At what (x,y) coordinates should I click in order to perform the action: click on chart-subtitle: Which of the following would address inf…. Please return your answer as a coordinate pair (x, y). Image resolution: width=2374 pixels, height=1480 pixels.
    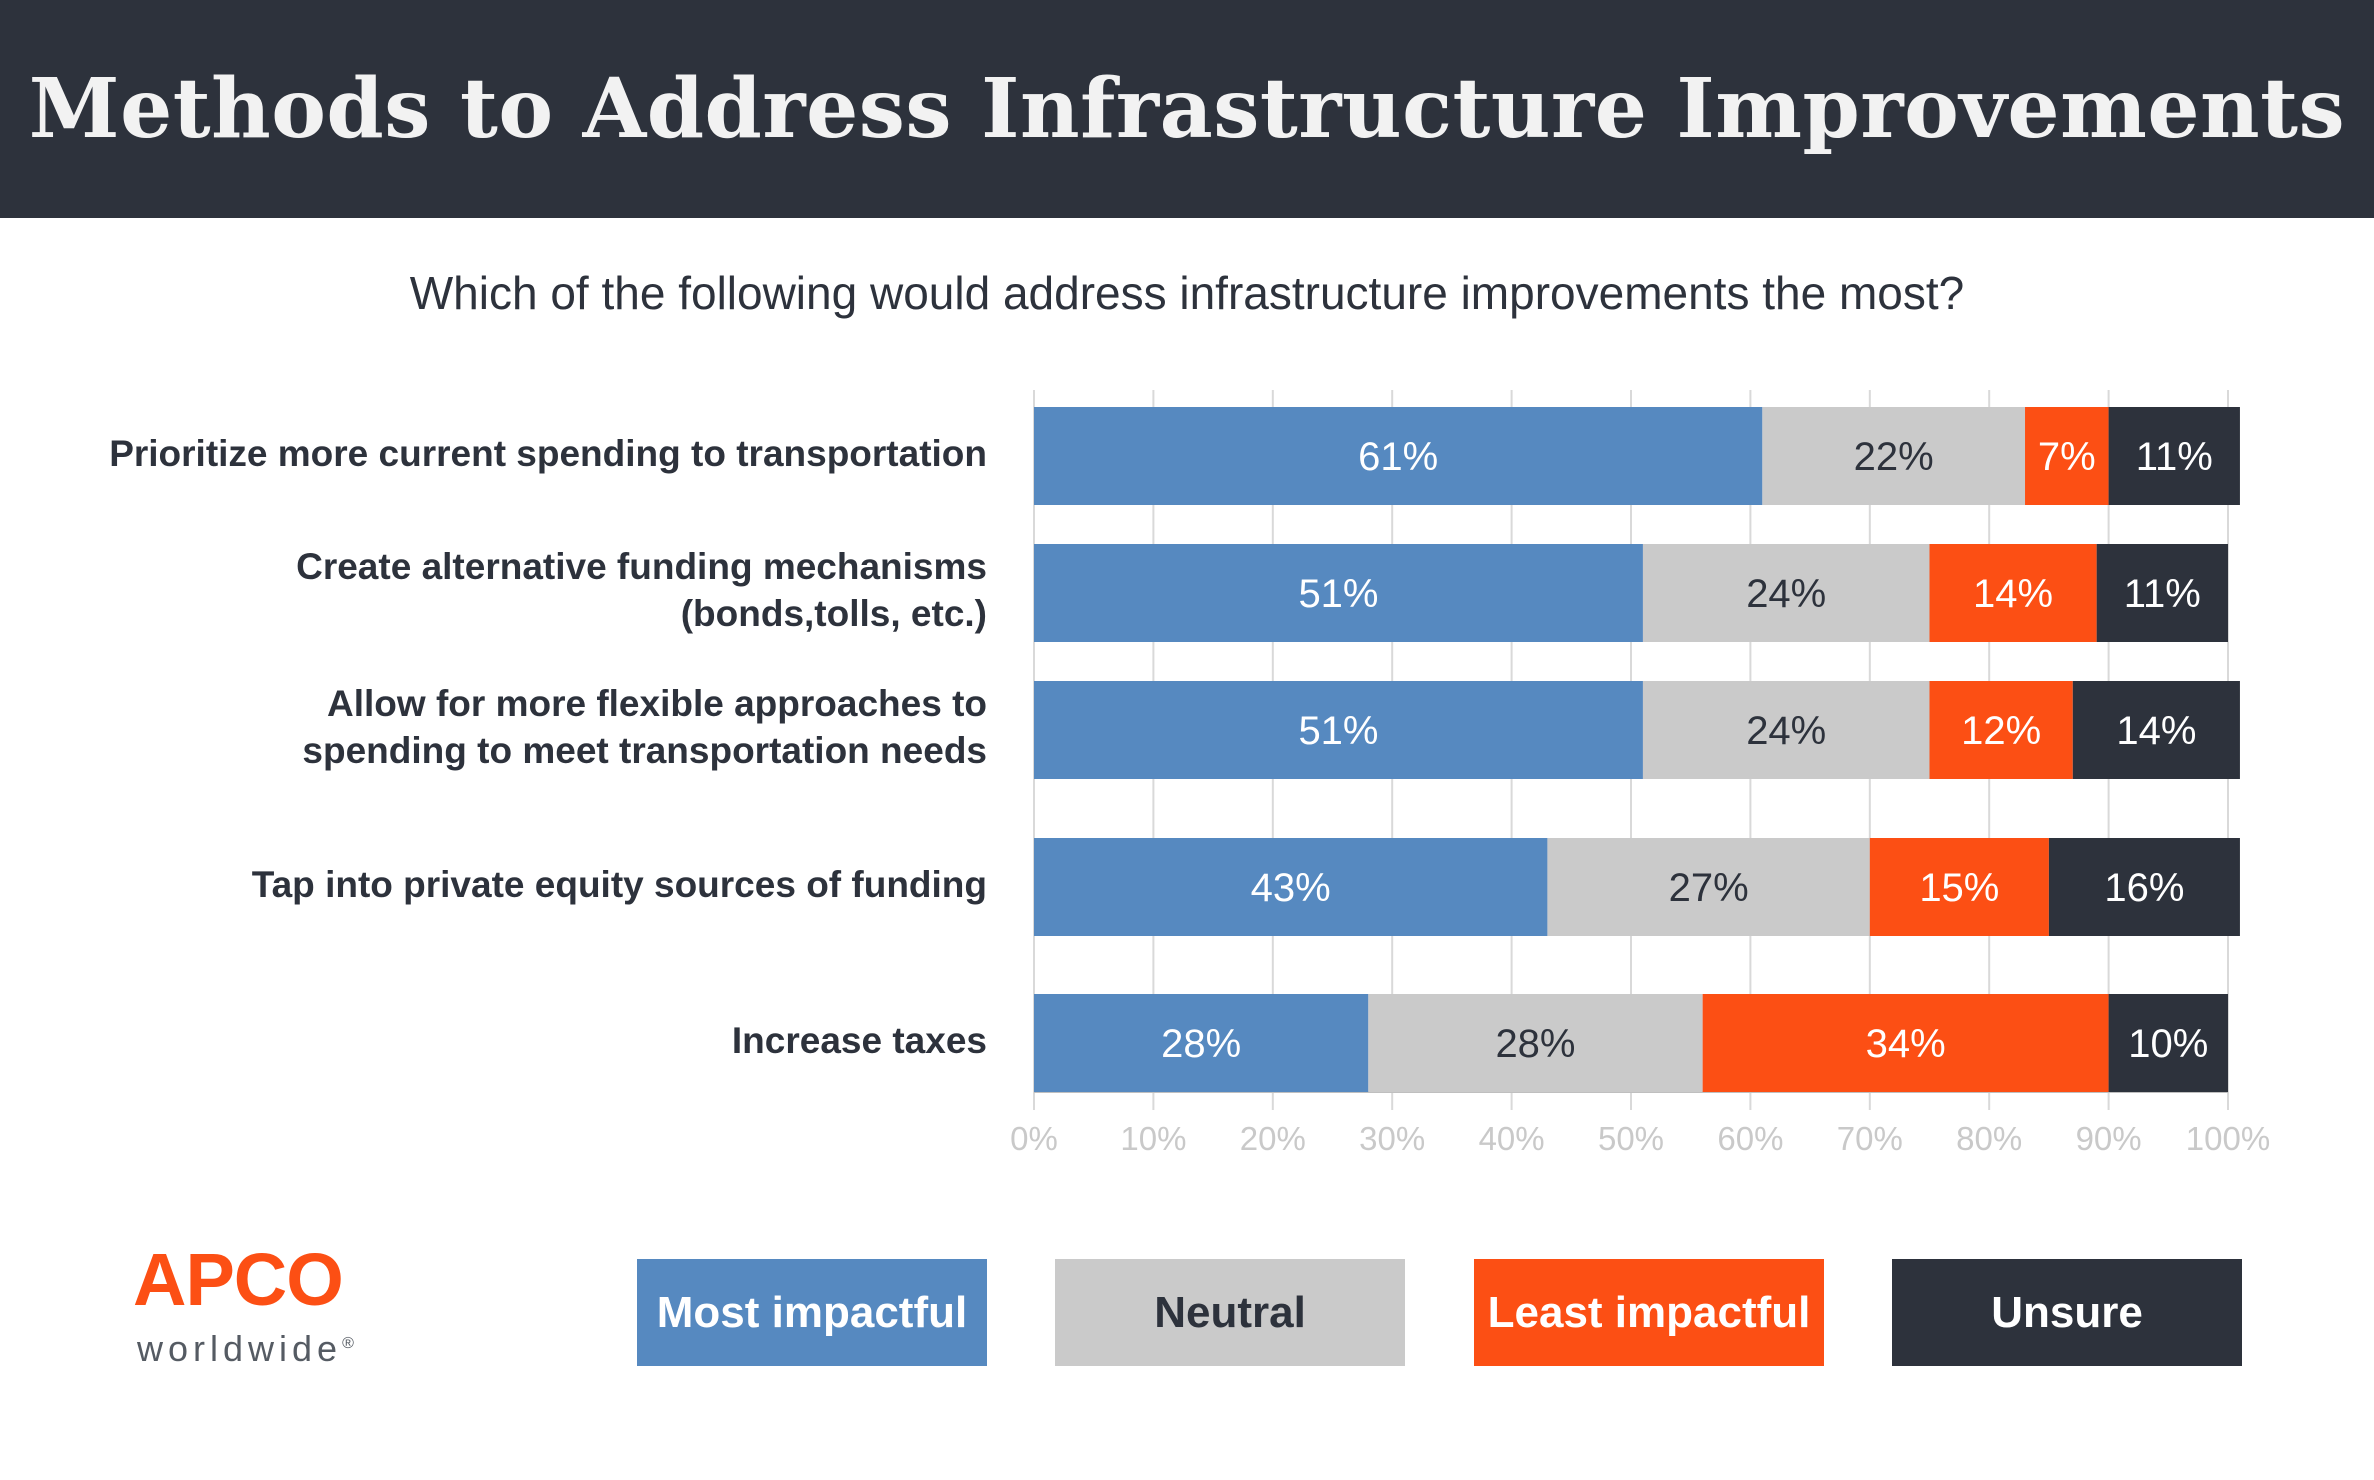
    Looking at the image, I should click on (1187, 293).